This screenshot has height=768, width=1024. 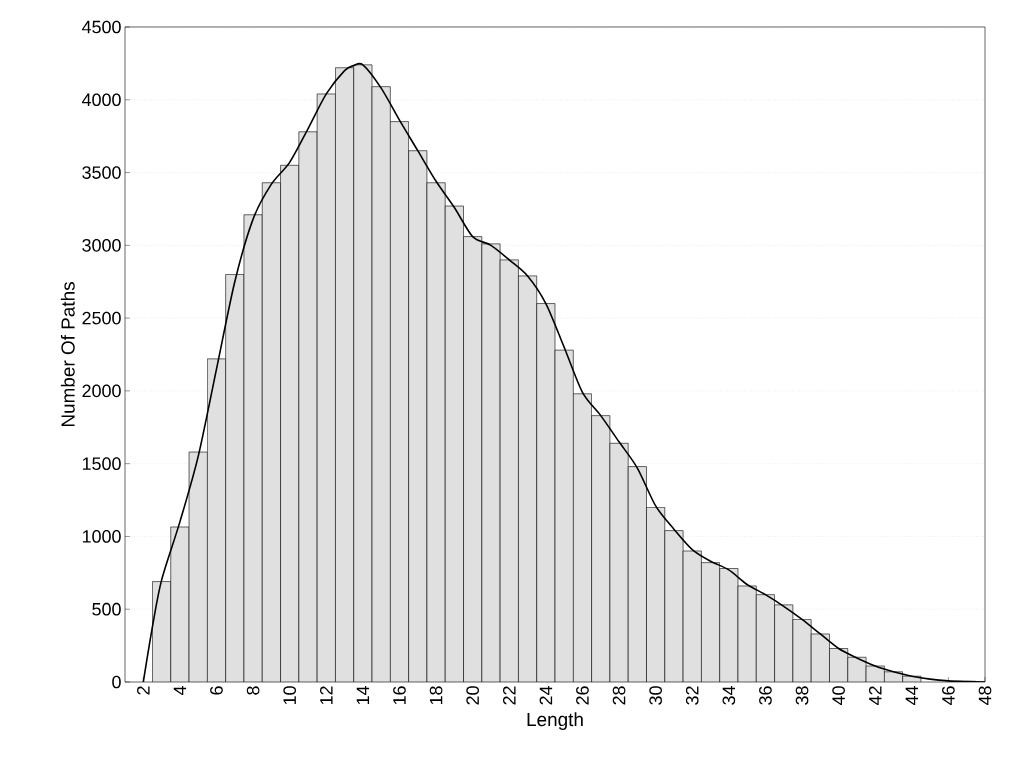 What do you see at coordinates (216, 690) in the screenshot?
I see `x-tick-label: 6` at bounding box center [216, 690].